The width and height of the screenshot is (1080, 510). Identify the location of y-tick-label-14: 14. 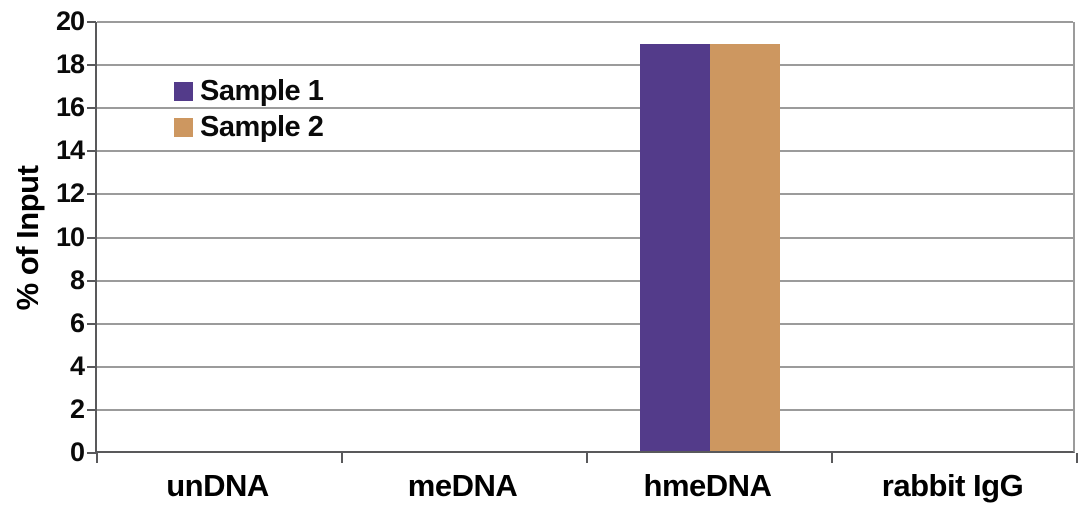
(70, 150).